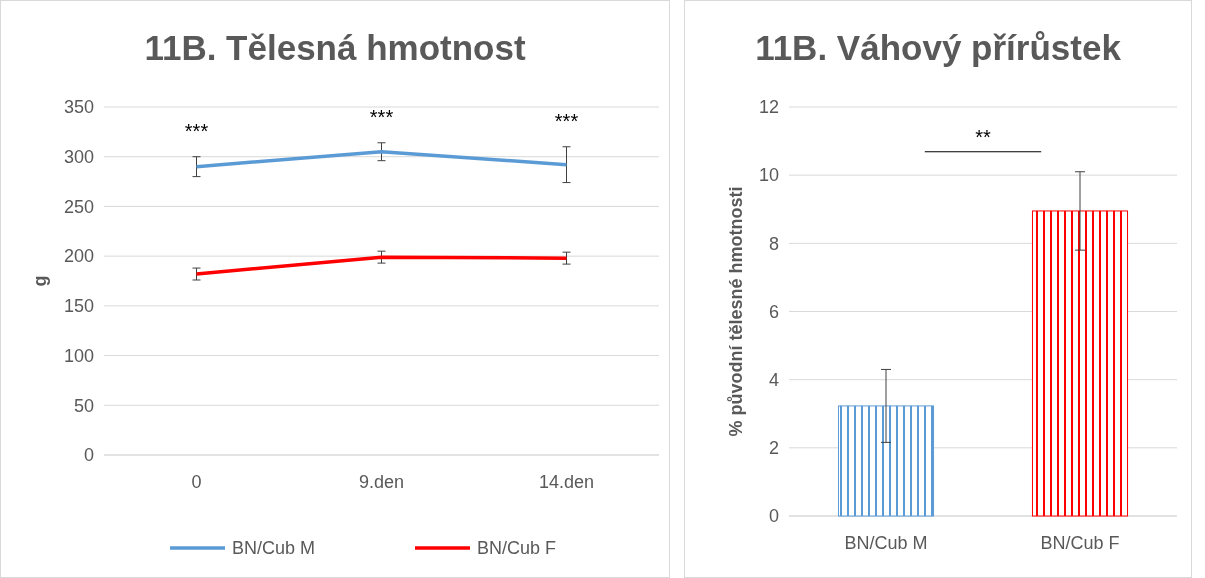  What do you see at coordinates (736, 311) in the screenshot?
I see `y-axis-title: % původní tělesné hmotnosti` at bounding box center [736, 311].